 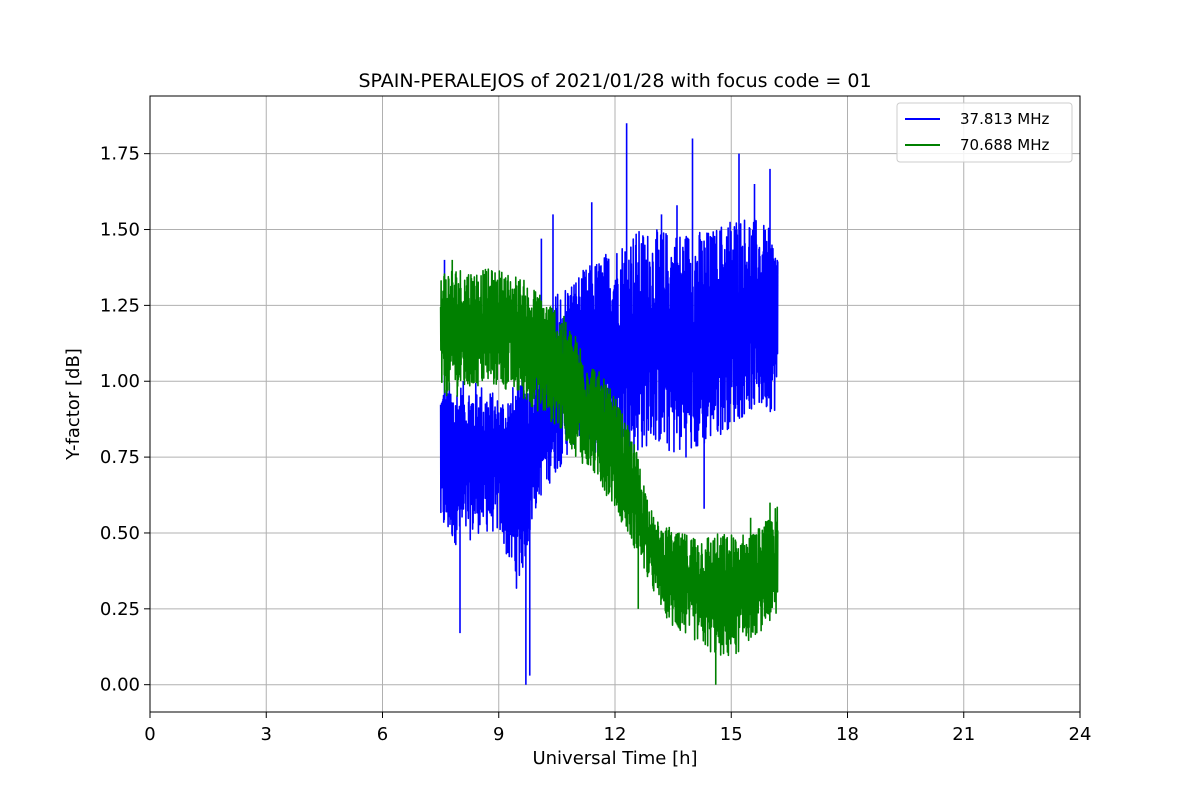 I want to click on y-tick-label: 1.25, so click(x=120, y=305).